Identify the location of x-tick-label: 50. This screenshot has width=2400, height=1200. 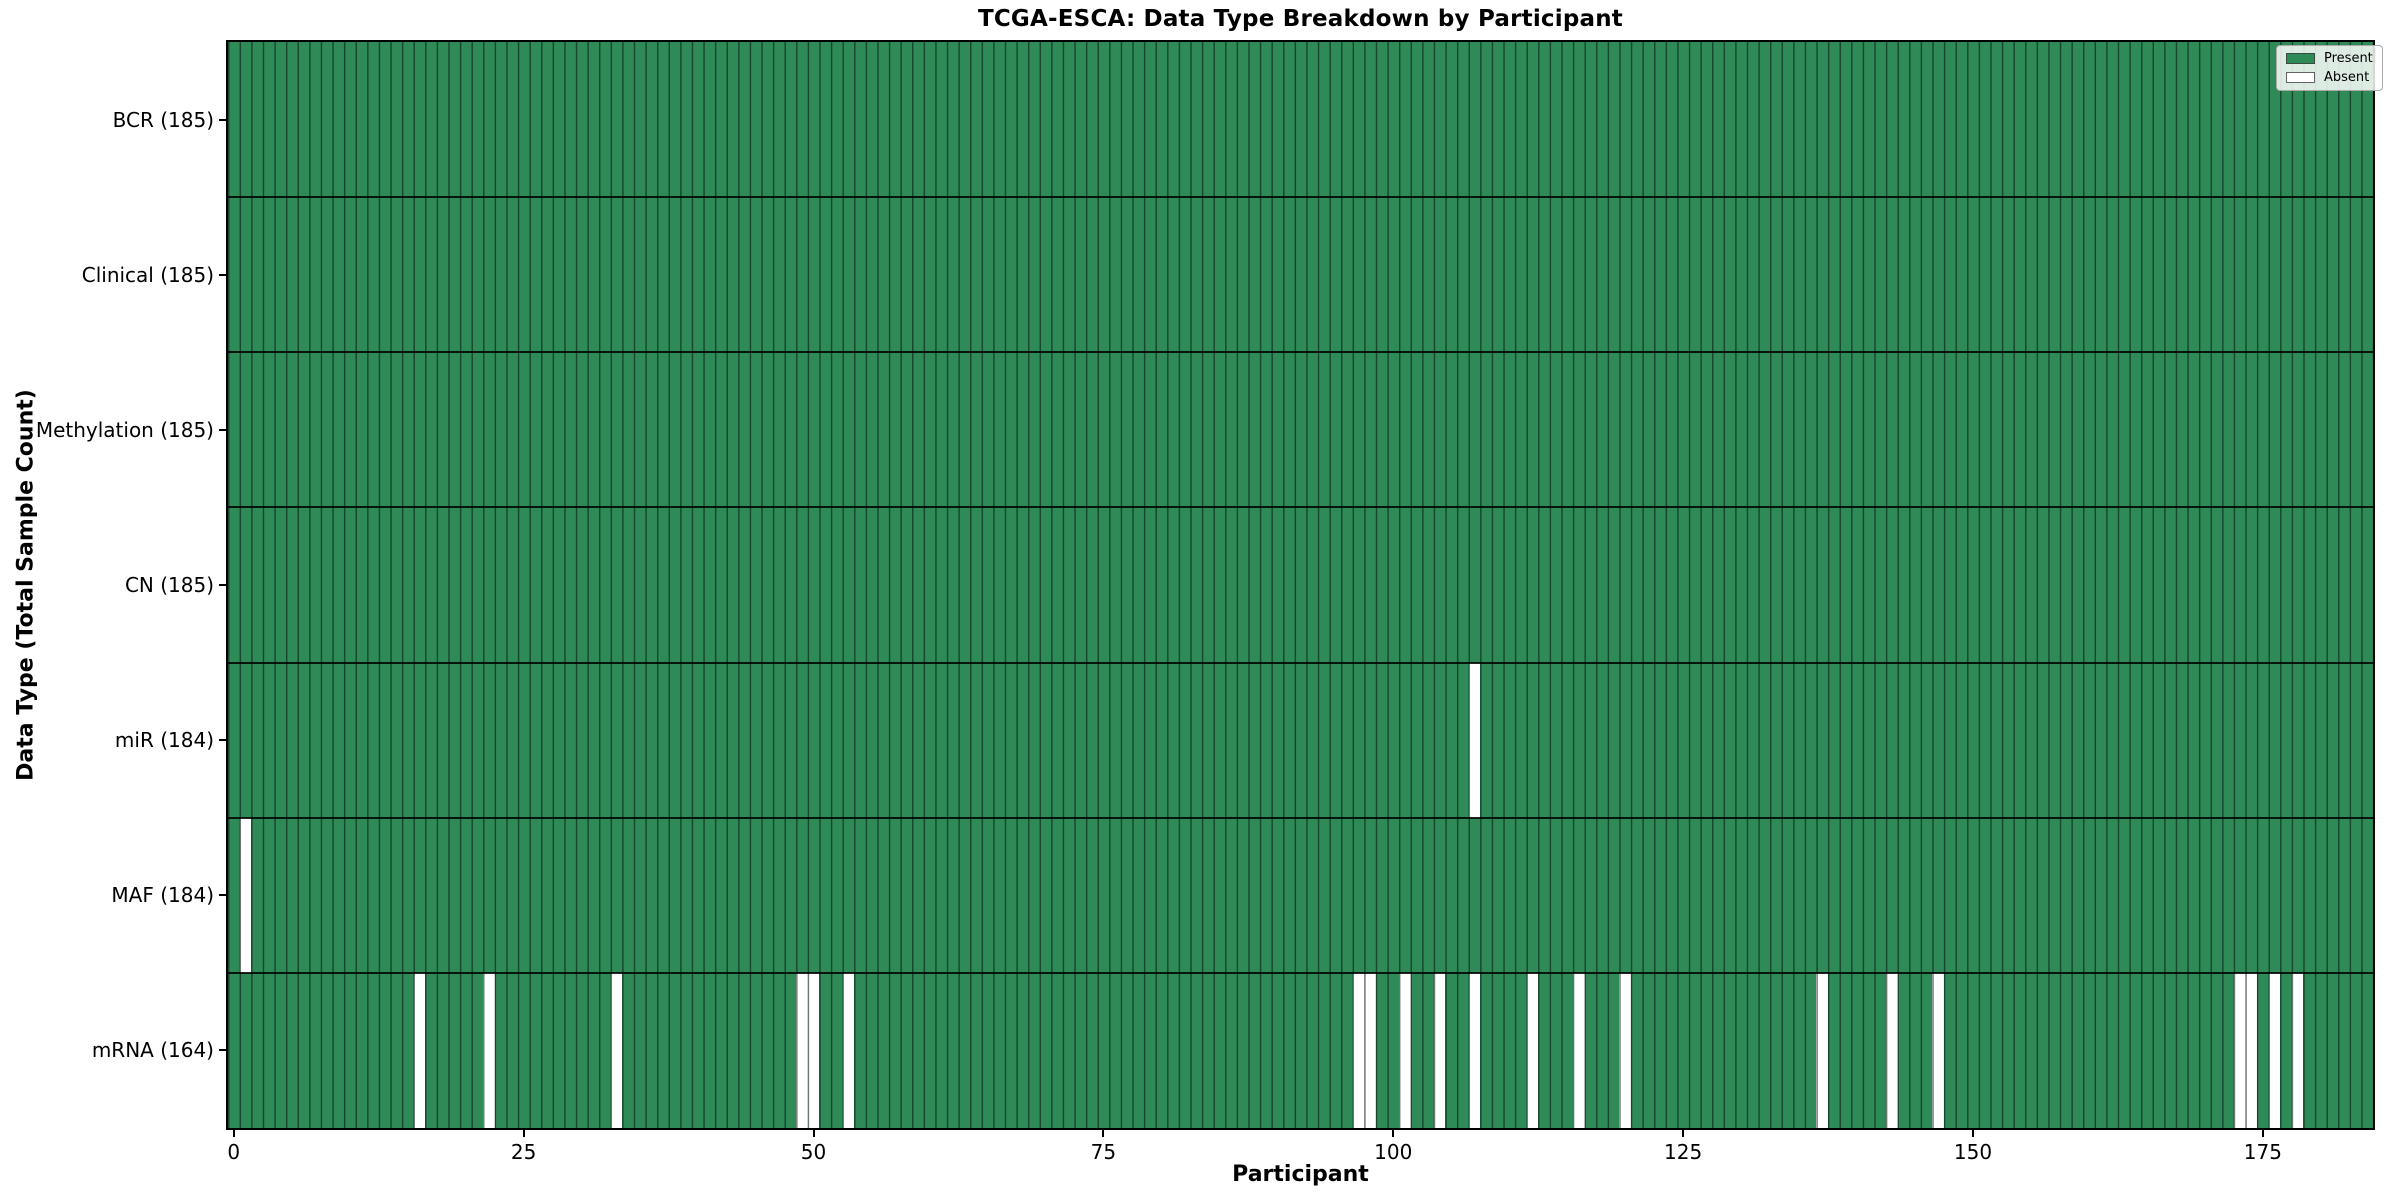
(813, 1152).